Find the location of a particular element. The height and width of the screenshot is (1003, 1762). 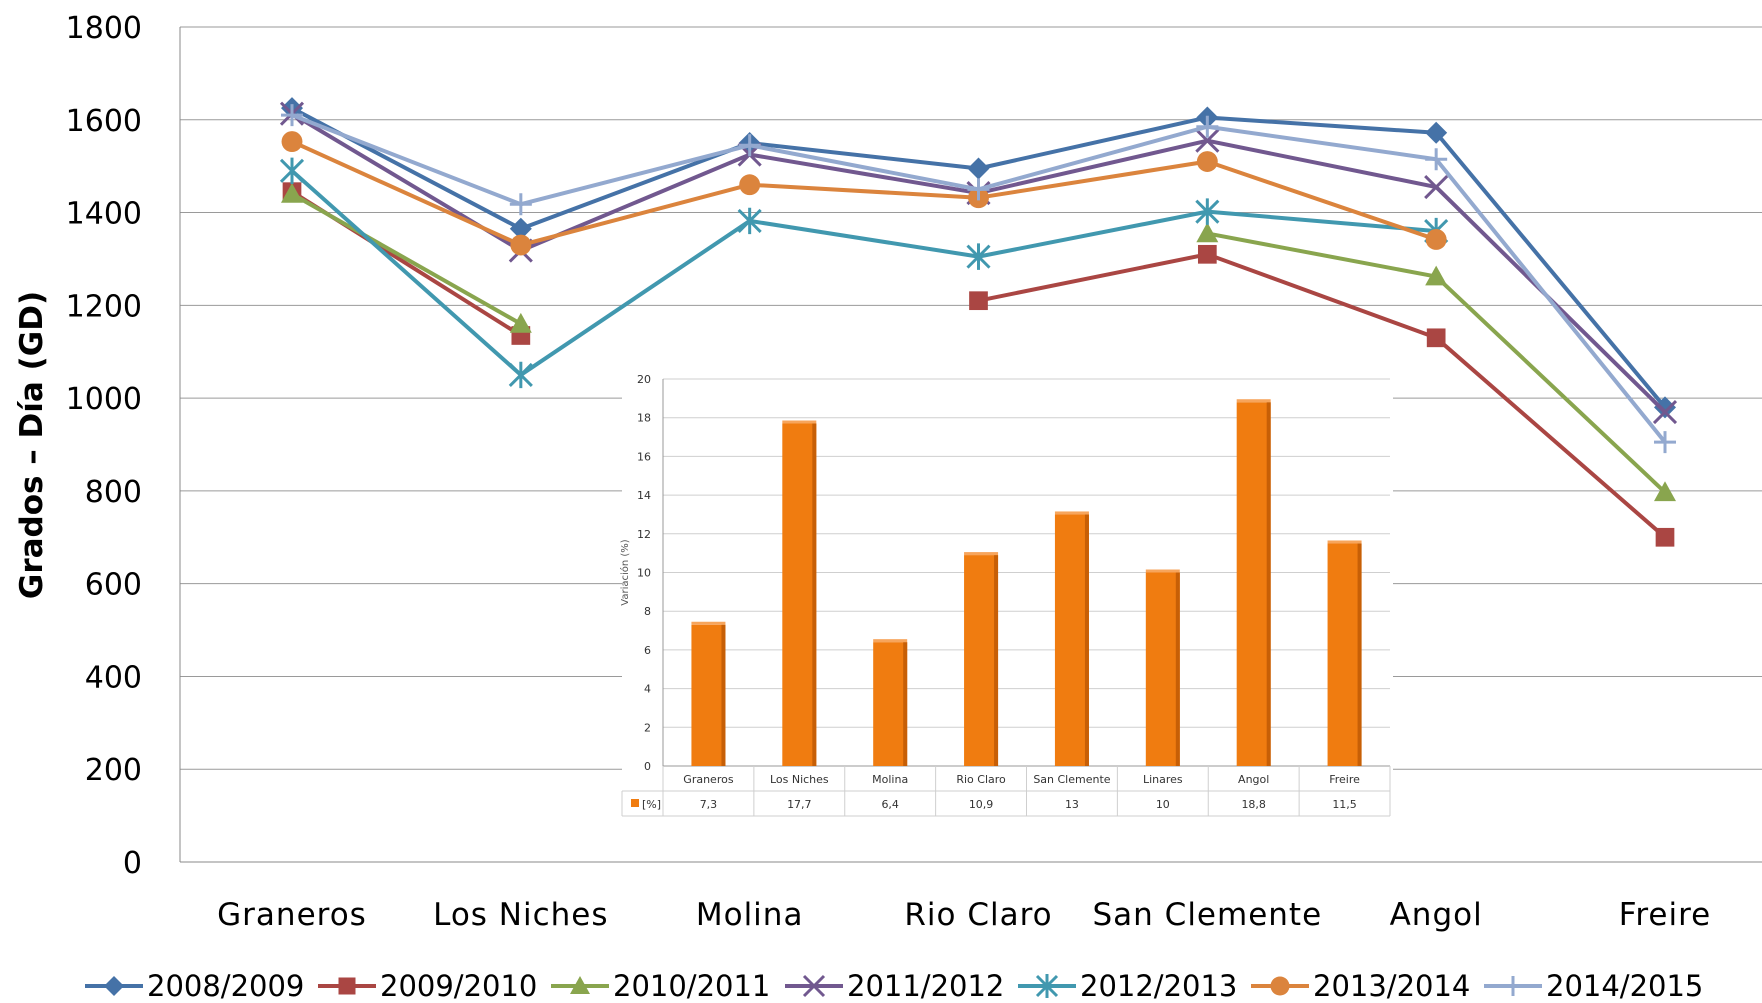

y-tick-label: 400 is located at coordinates (113, 677).